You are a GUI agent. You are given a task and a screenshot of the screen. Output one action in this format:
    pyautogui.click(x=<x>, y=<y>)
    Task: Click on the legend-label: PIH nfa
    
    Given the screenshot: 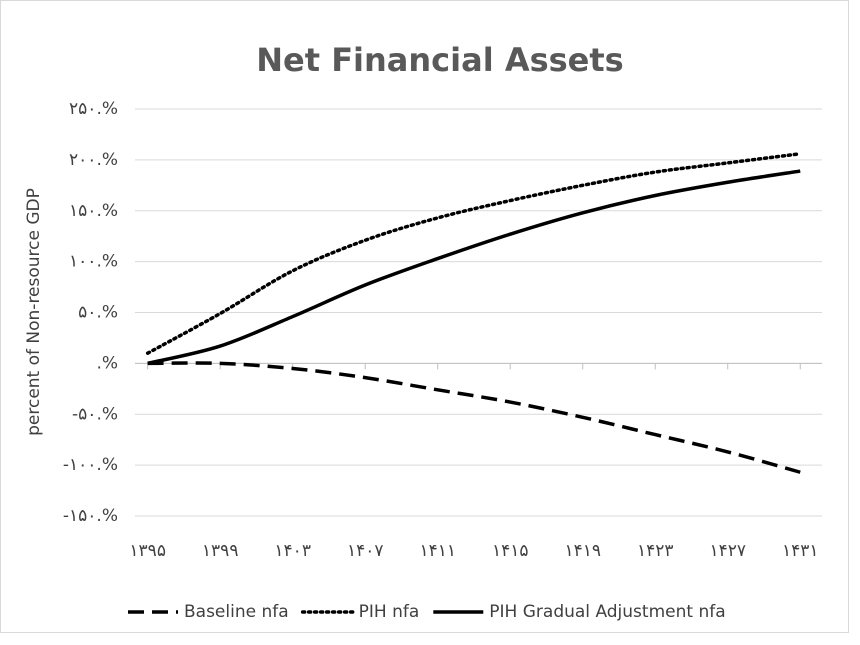 What is the action you would take?
    pyautogui.click(x=389, y=612)
    